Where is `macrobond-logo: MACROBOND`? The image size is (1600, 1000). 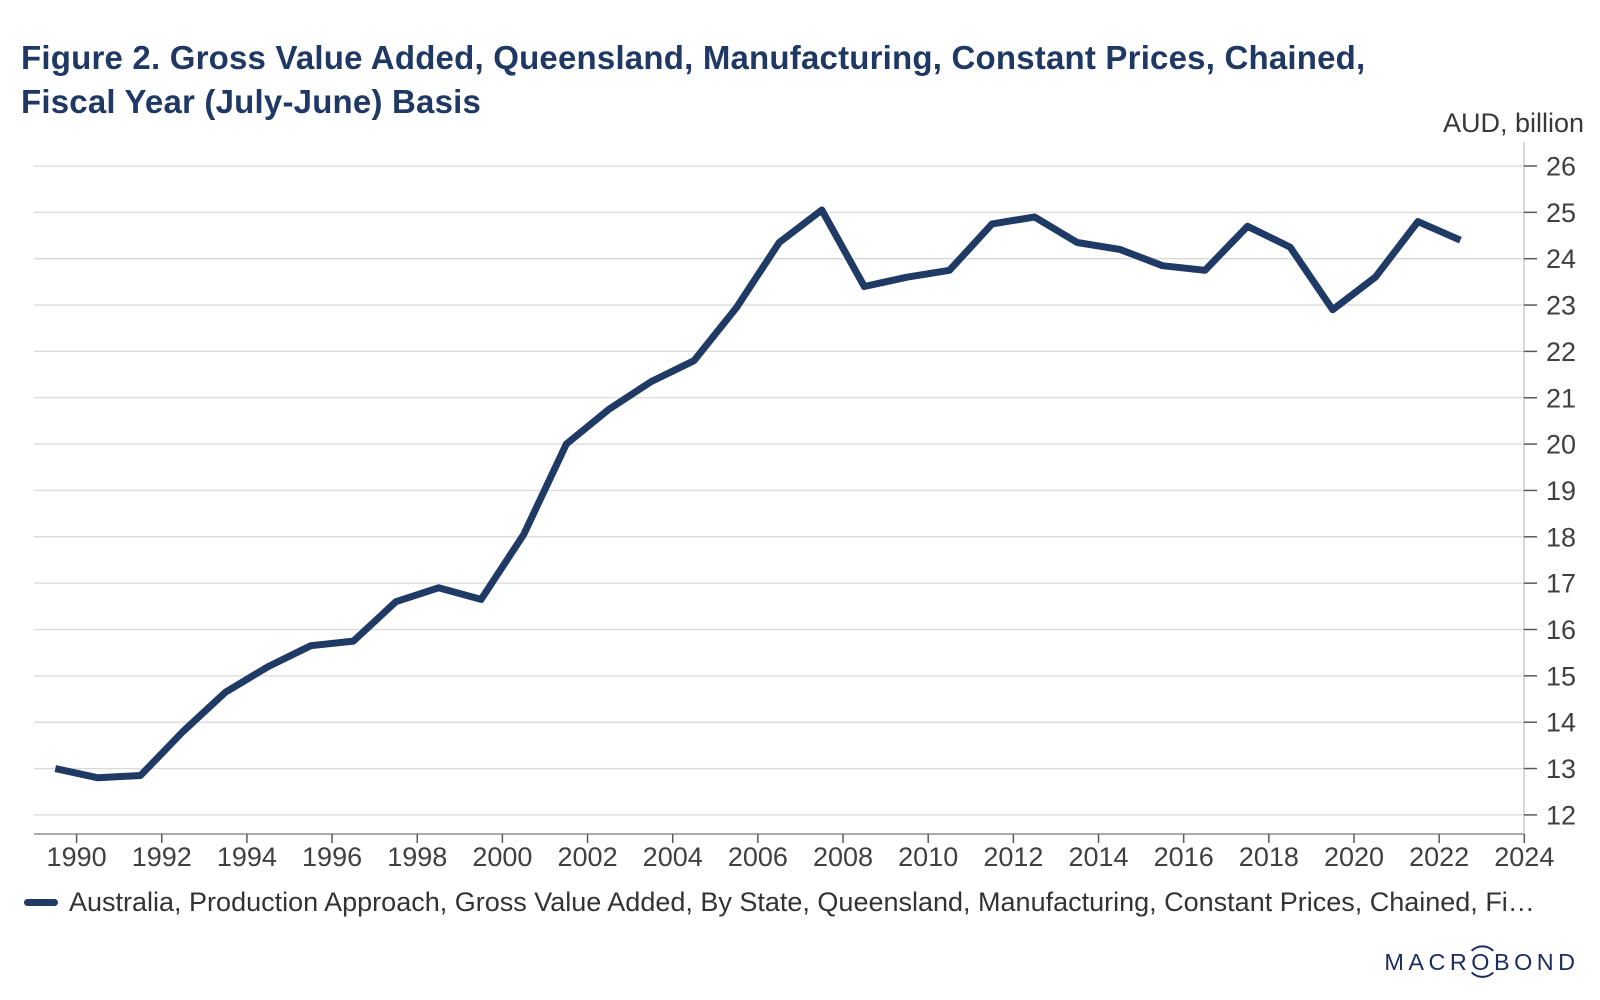 macrobond-logo: MACROBOND is located at coordinates (1482, 963).